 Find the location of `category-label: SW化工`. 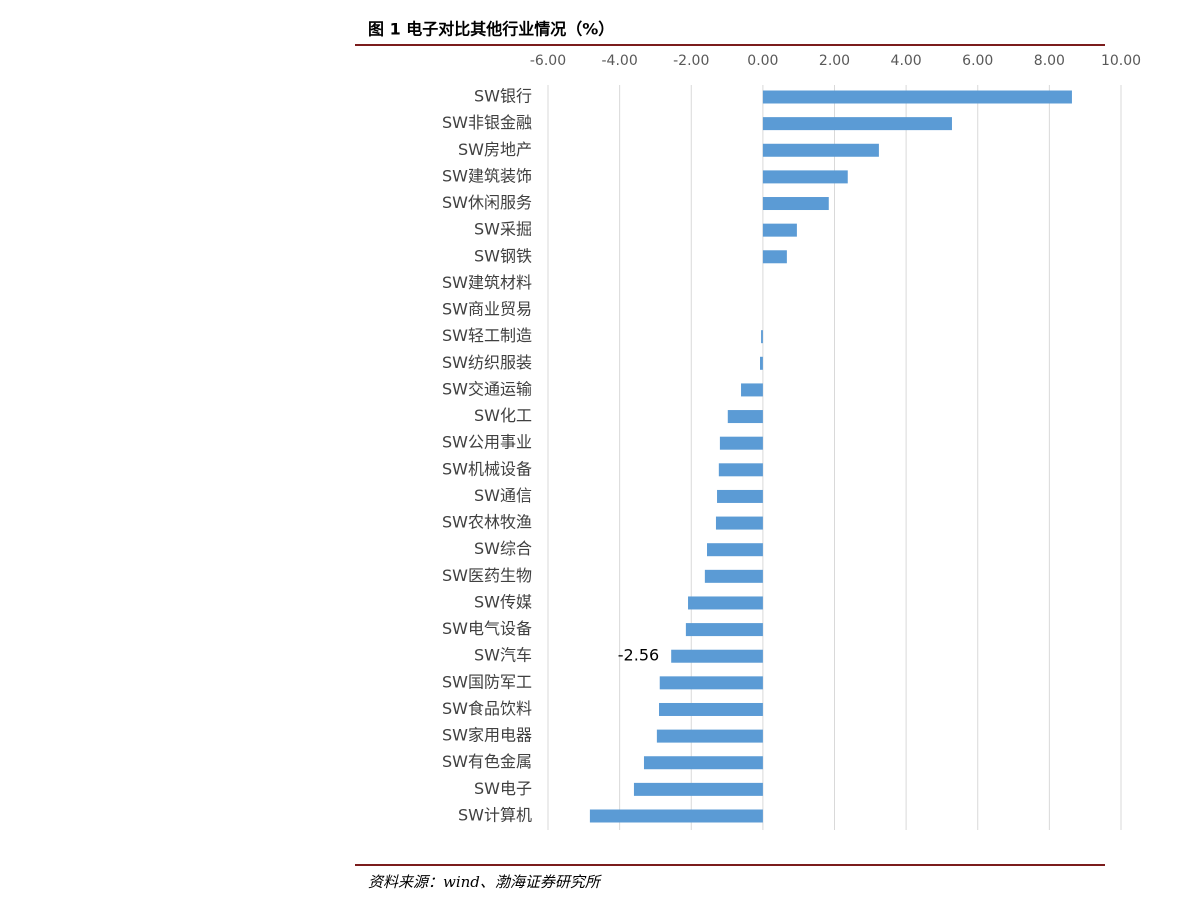

category-label: SW化工 is located at coordinates (503, 415).